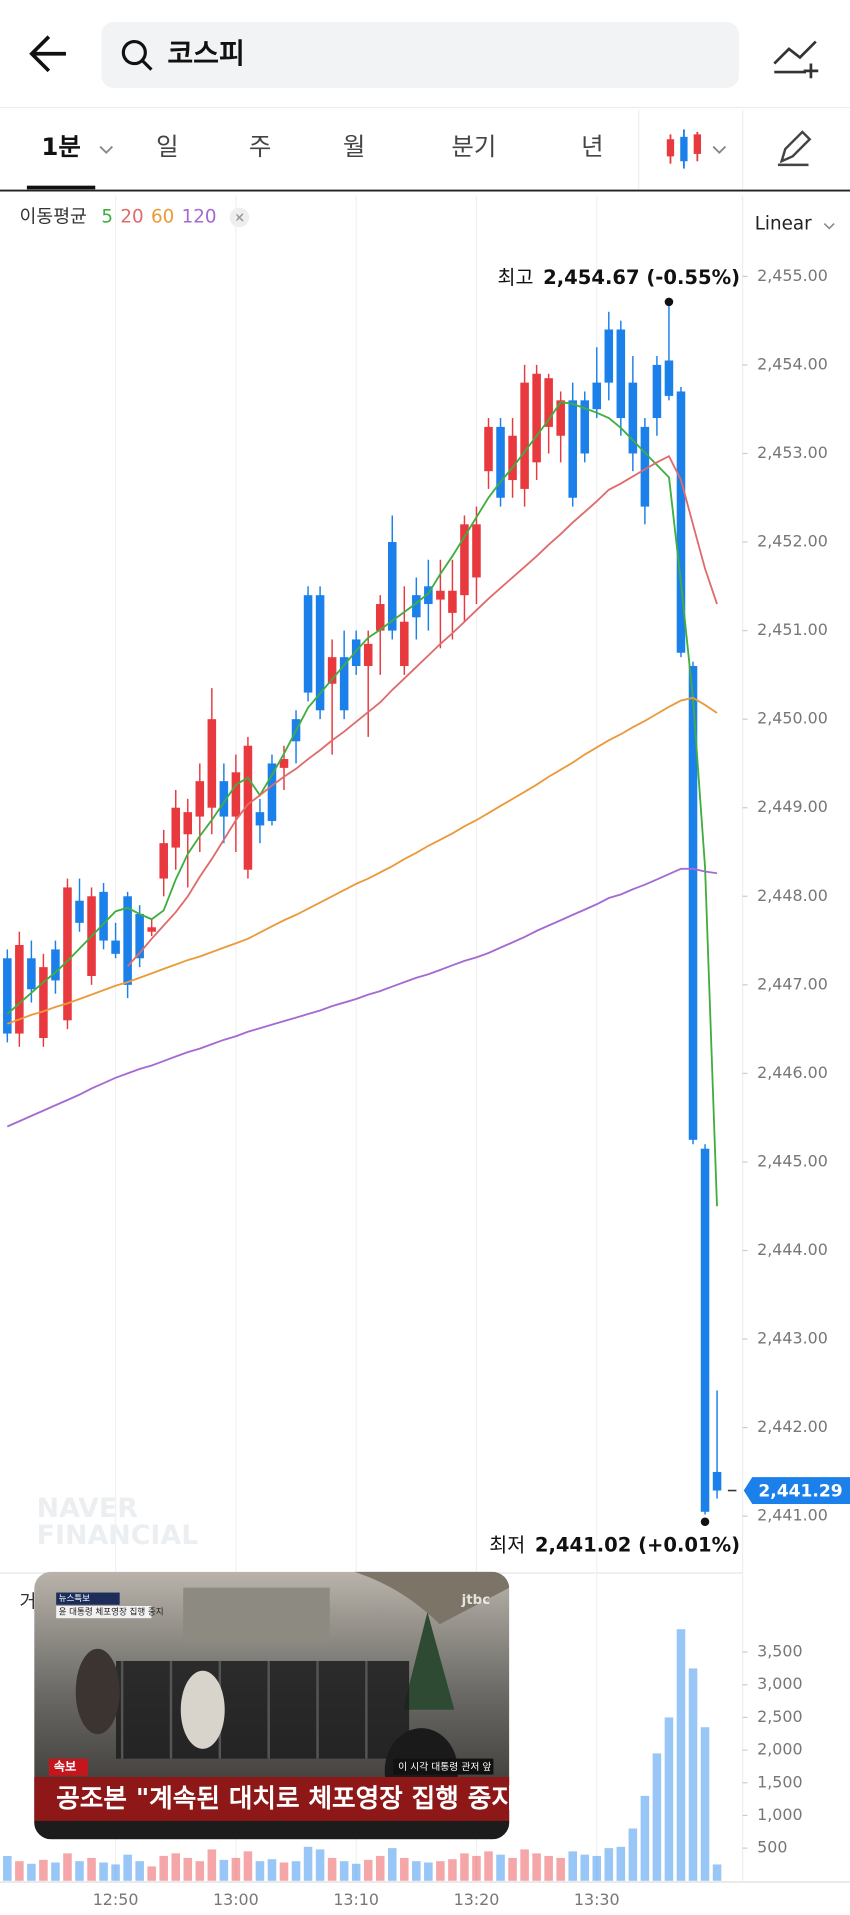  What do you see at coordinates (107, 216) in the screenshot?
I see `legend-entry: 5` at bounding box center [107, 216].